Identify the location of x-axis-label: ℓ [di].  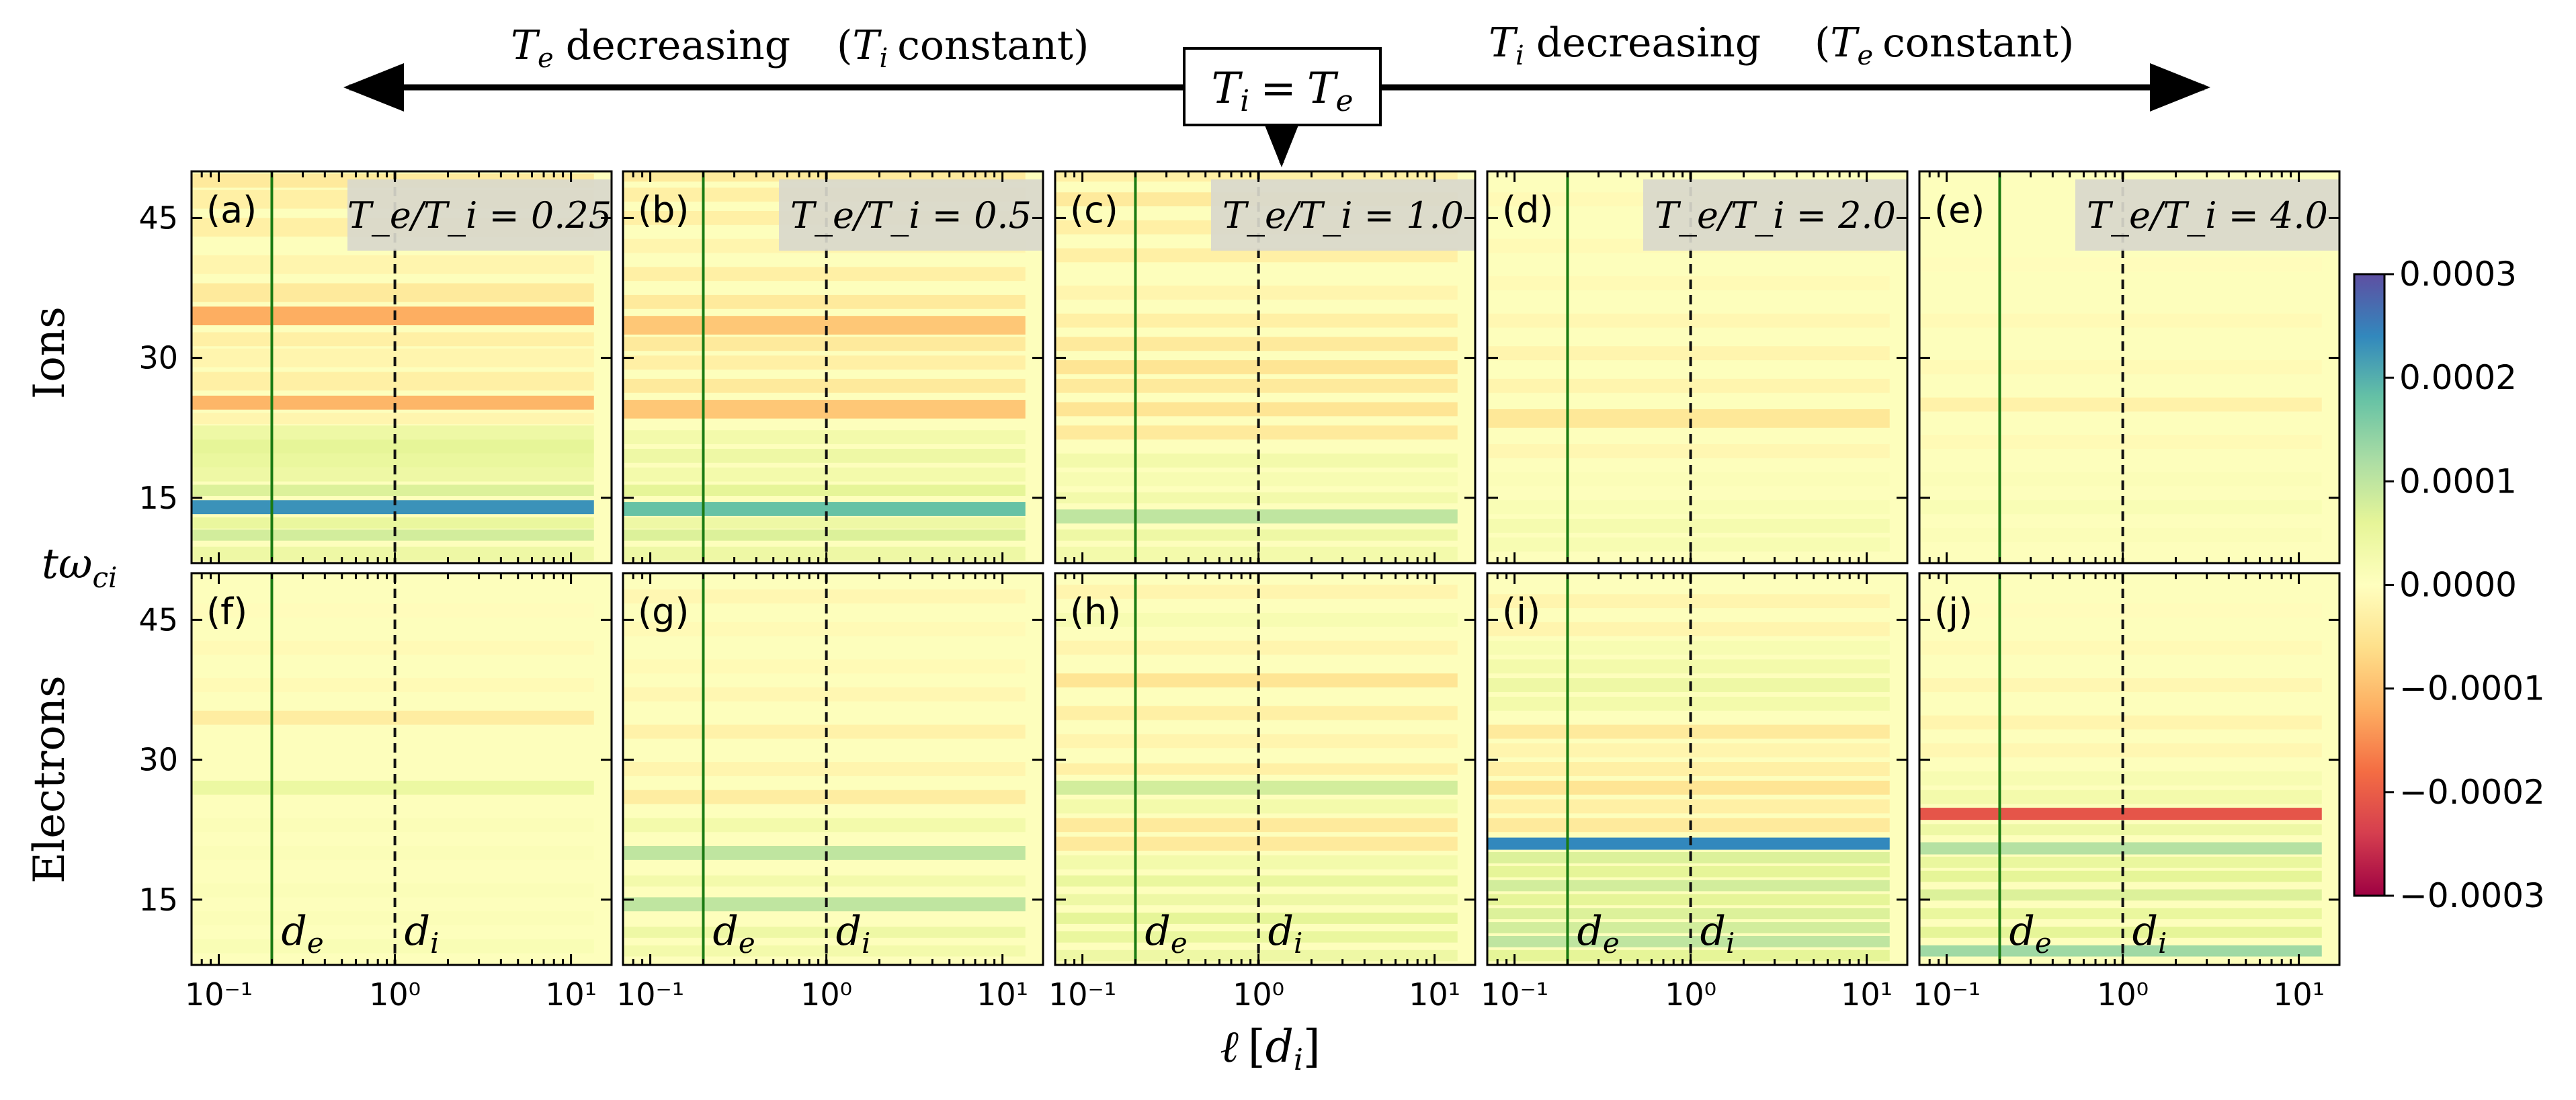
(1270, 1049).